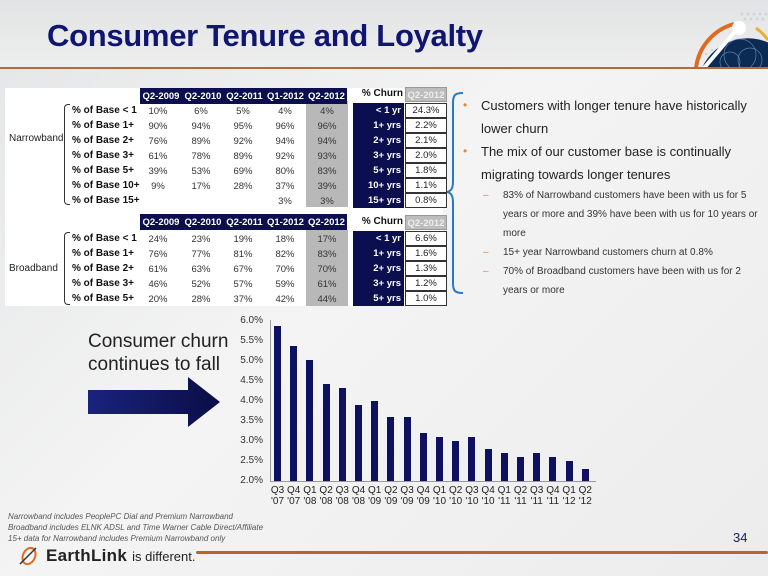  Describe the element at coordinates (265, 35) in the screenshot. I see `slide-title: Consumer Tenure and Loyalty` at that location.